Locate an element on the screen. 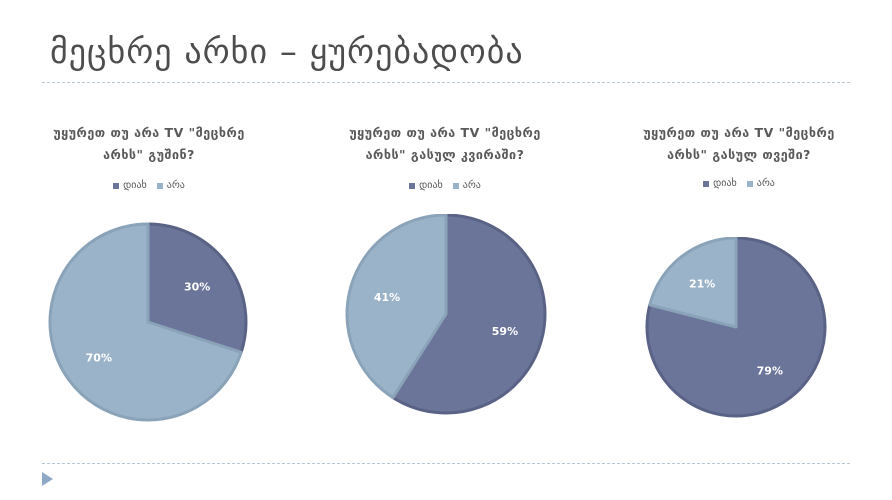 This screenshot has width=892, height=500. top-divider is located at coordinates (446, 82).